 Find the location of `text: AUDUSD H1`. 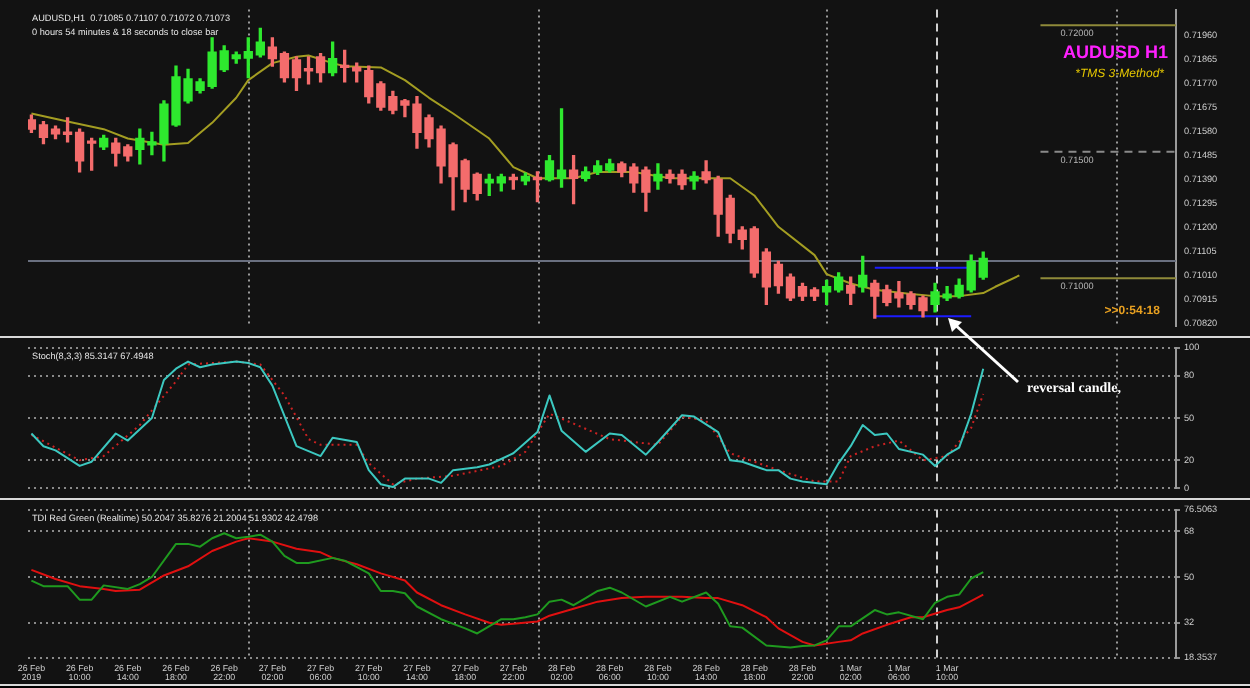

text: AUDUSD H1 is located at coordinates (1115, 51).